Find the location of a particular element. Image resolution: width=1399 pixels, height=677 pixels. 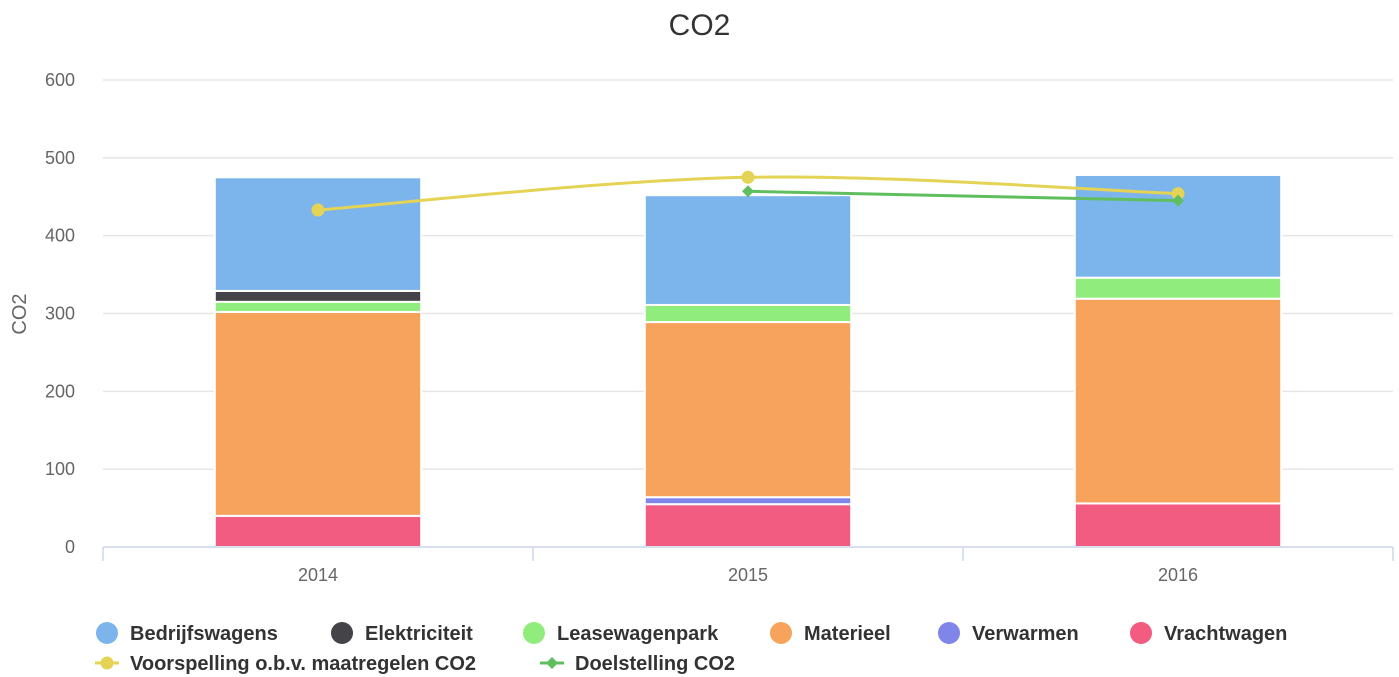

bar-vrachtwagen-2015 is located at coordinates (748, 526).